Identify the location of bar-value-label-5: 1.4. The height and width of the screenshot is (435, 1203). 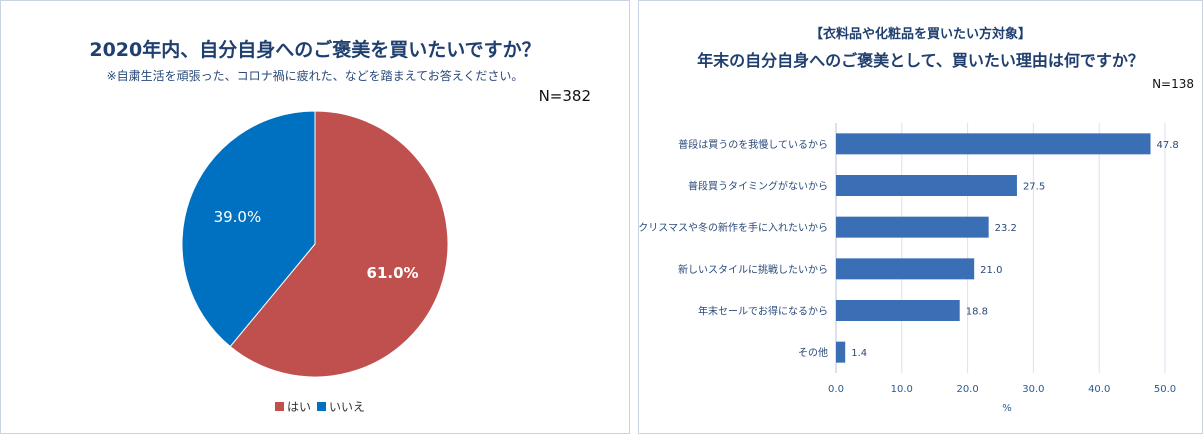
(859, 353).